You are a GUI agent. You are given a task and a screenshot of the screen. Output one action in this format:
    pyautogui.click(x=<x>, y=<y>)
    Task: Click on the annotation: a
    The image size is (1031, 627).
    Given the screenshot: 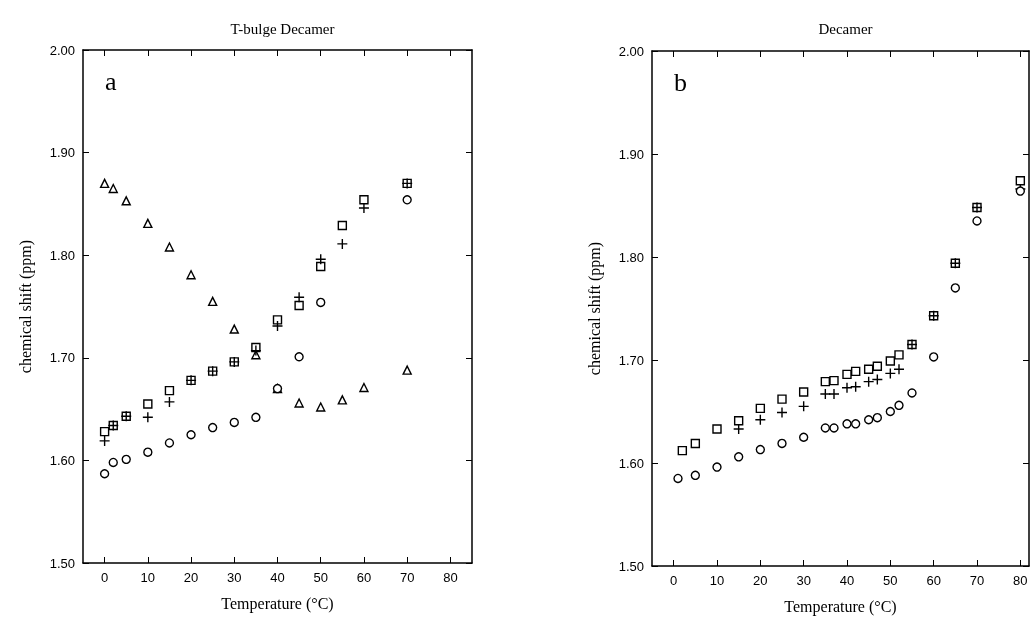 What is the action you would take?
    pyautogui.click(x=111, y=81)
    